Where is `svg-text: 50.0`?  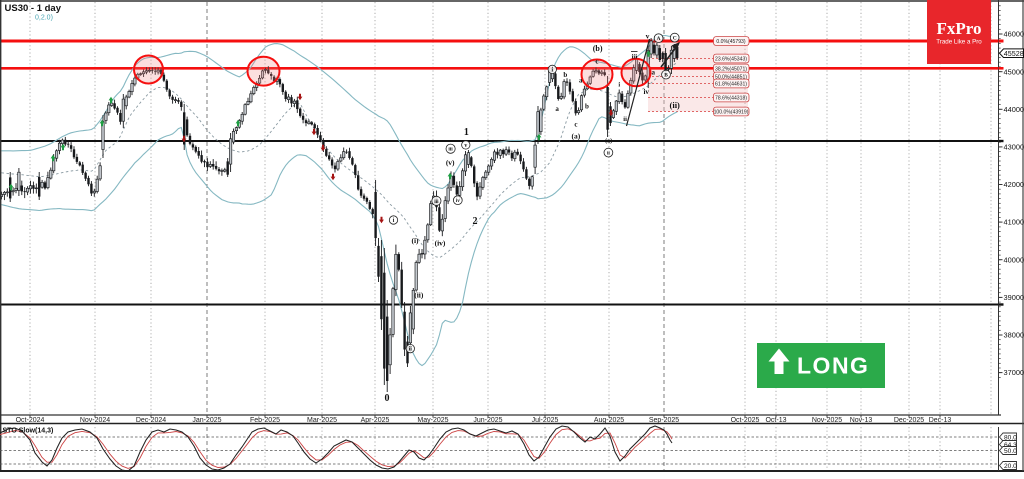
svg-text: 50.0 is located at coordinates (1010, 451).